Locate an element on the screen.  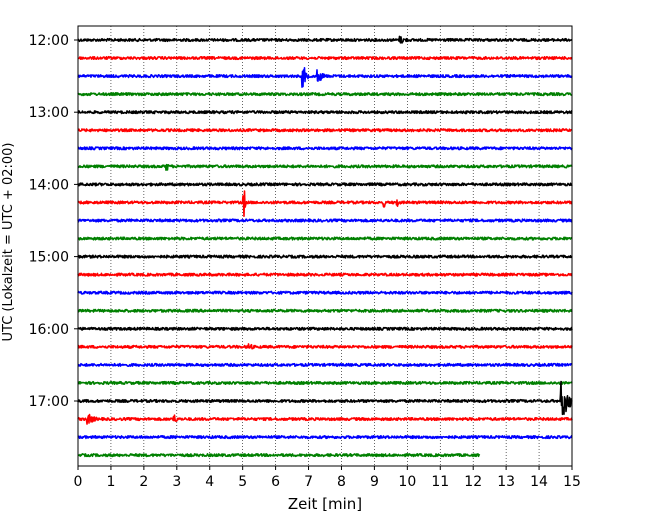
x-tick-label: 9 is located at coordinates (374, 482).